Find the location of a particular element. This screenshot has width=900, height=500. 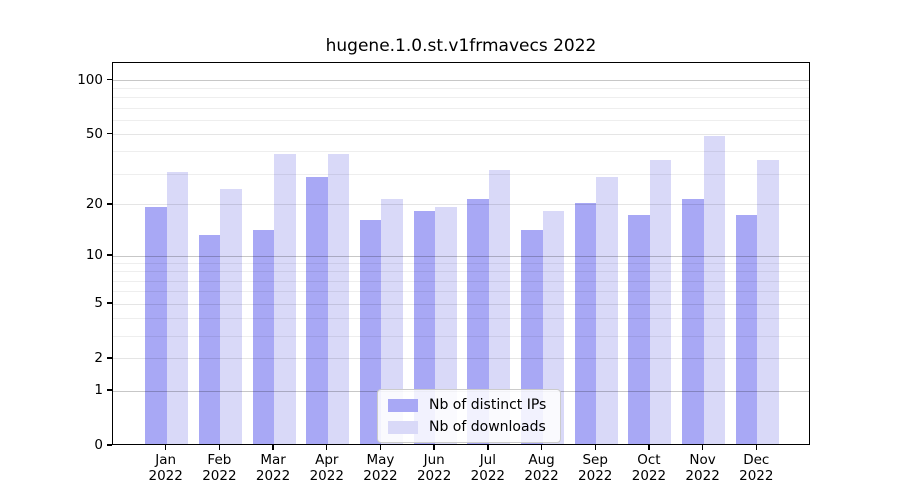

bar-downloads-jul is located at coordinates (499, 306).